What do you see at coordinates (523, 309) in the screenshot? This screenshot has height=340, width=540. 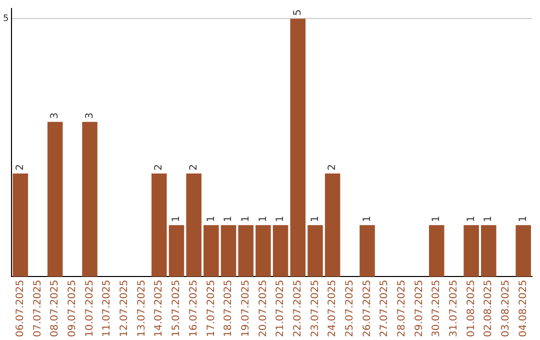 I see `x-tick-label: 04.08.2025` at bounding box center [523, 309].